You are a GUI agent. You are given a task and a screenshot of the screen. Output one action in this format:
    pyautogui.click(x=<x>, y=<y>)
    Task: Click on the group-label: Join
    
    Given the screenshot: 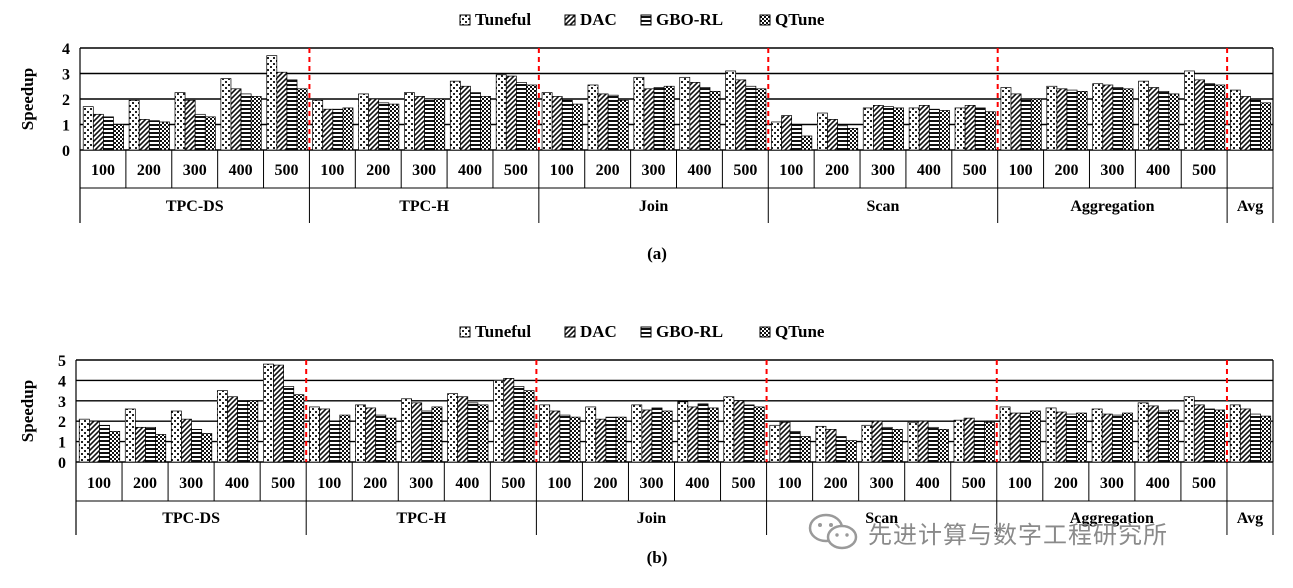 What is the action you would take?
    pyautogui.click(x=651, y=518)
    